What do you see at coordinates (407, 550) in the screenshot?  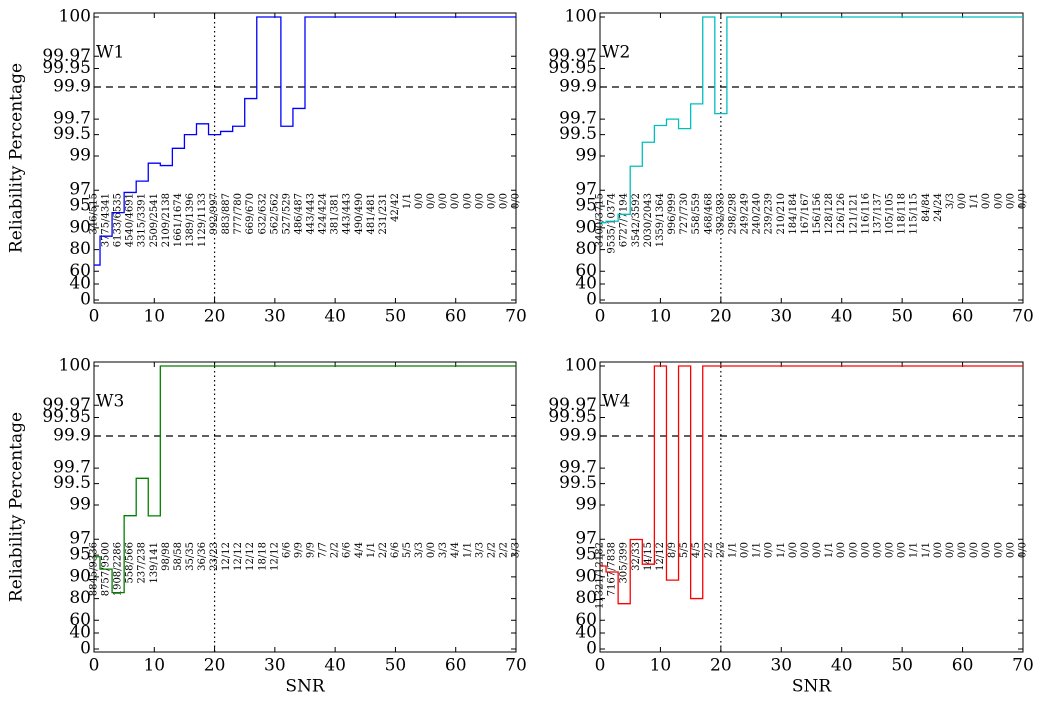 I see `count-label: 5/5` at bounding box center [407, 550].